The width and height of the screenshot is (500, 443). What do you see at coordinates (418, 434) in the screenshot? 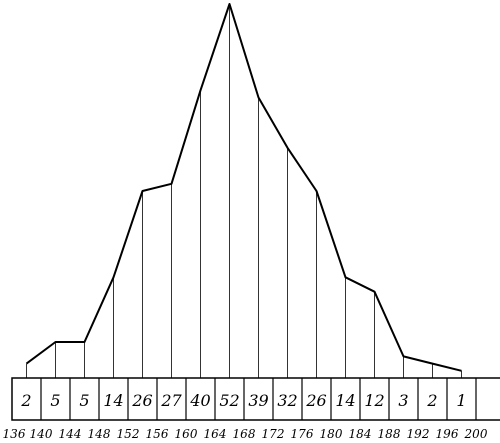
I see `tick-label-192: 192` at bounding box center [418, 434].